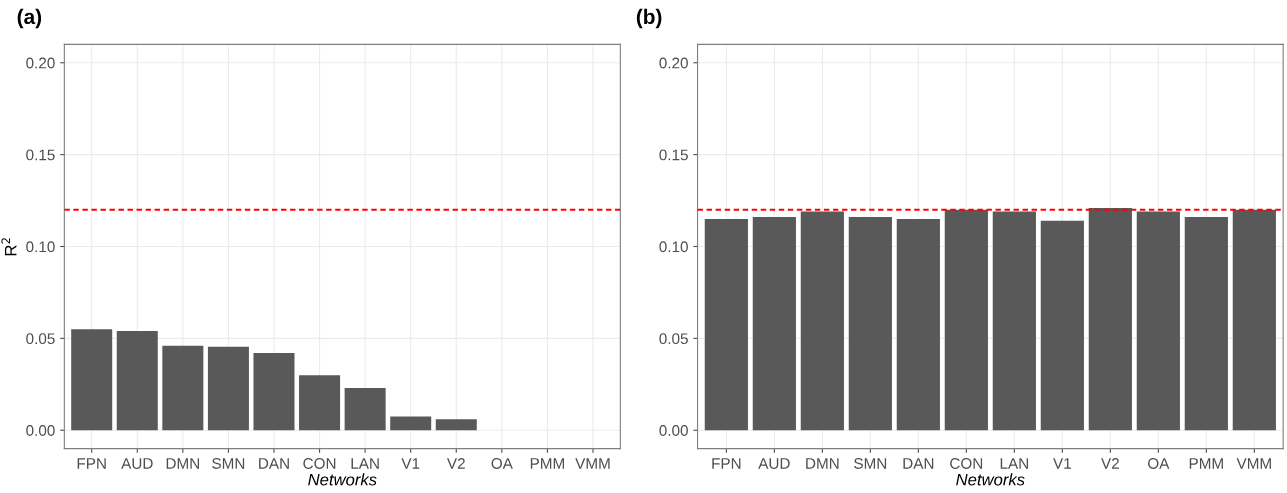  Describe the element at coordinates (29, 18) in the screenshot. I see `chart-title: (a)` at that location.